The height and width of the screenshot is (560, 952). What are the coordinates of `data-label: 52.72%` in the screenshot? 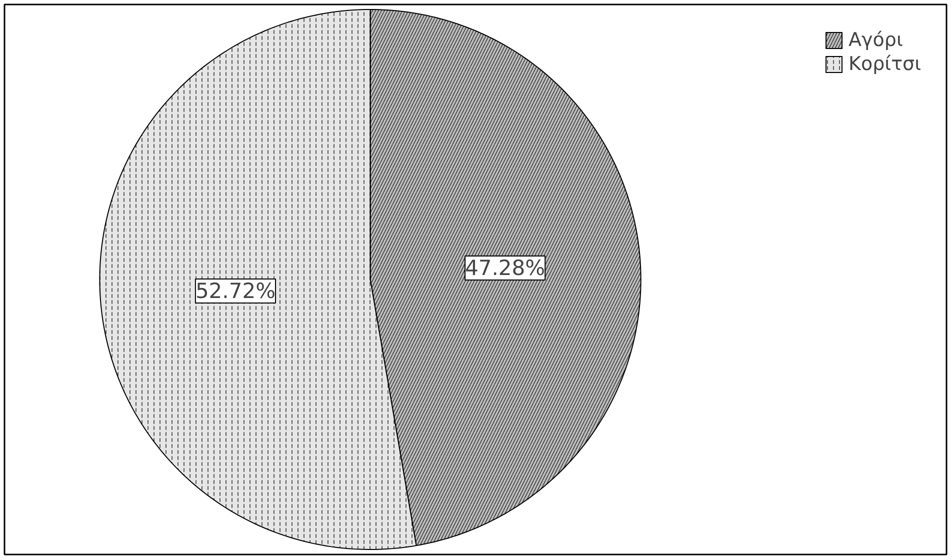 It's located at (235, 291).